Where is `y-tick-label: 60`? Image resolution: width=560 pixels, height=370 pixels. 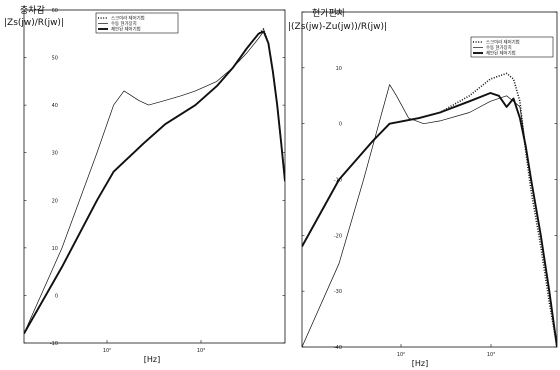
y-tick-label: 60 is located at coordinates (55, 11).